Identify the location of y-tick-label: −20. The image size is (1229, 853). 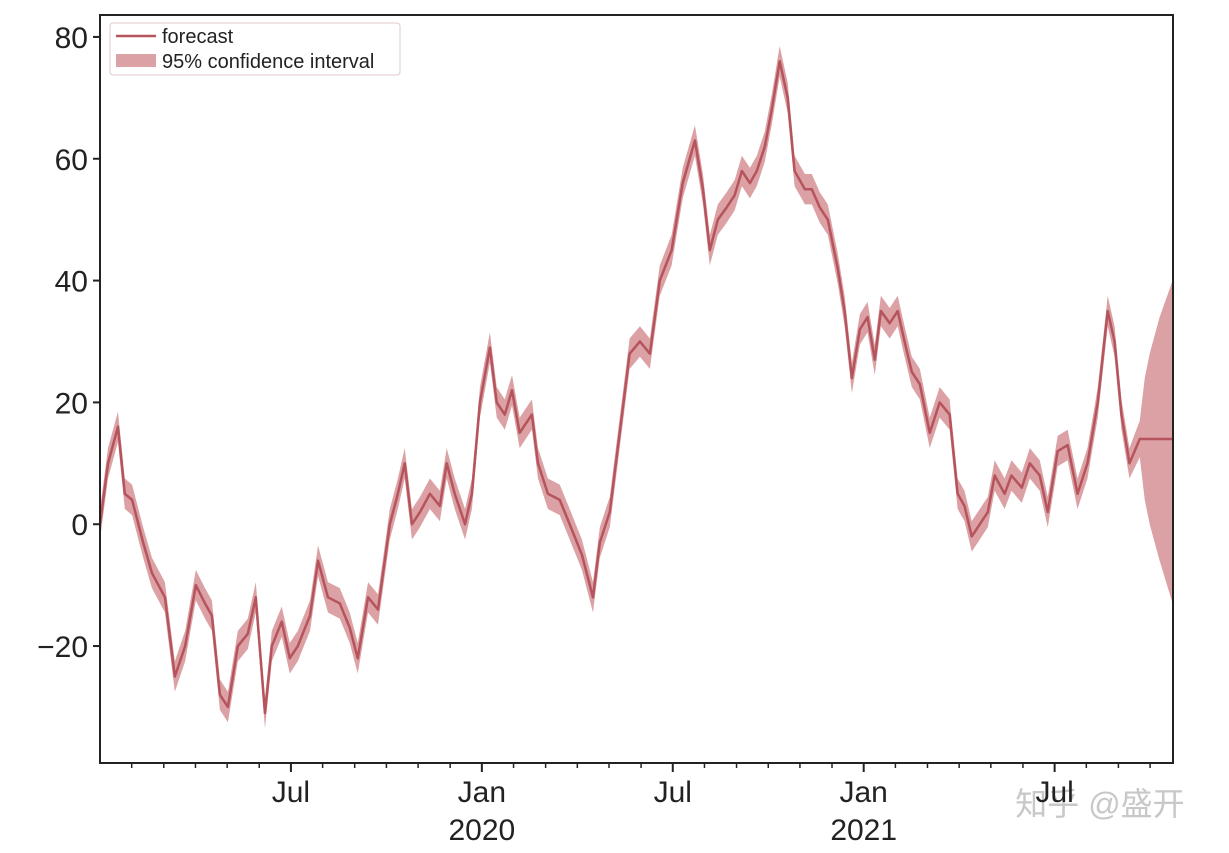
(62, 647).